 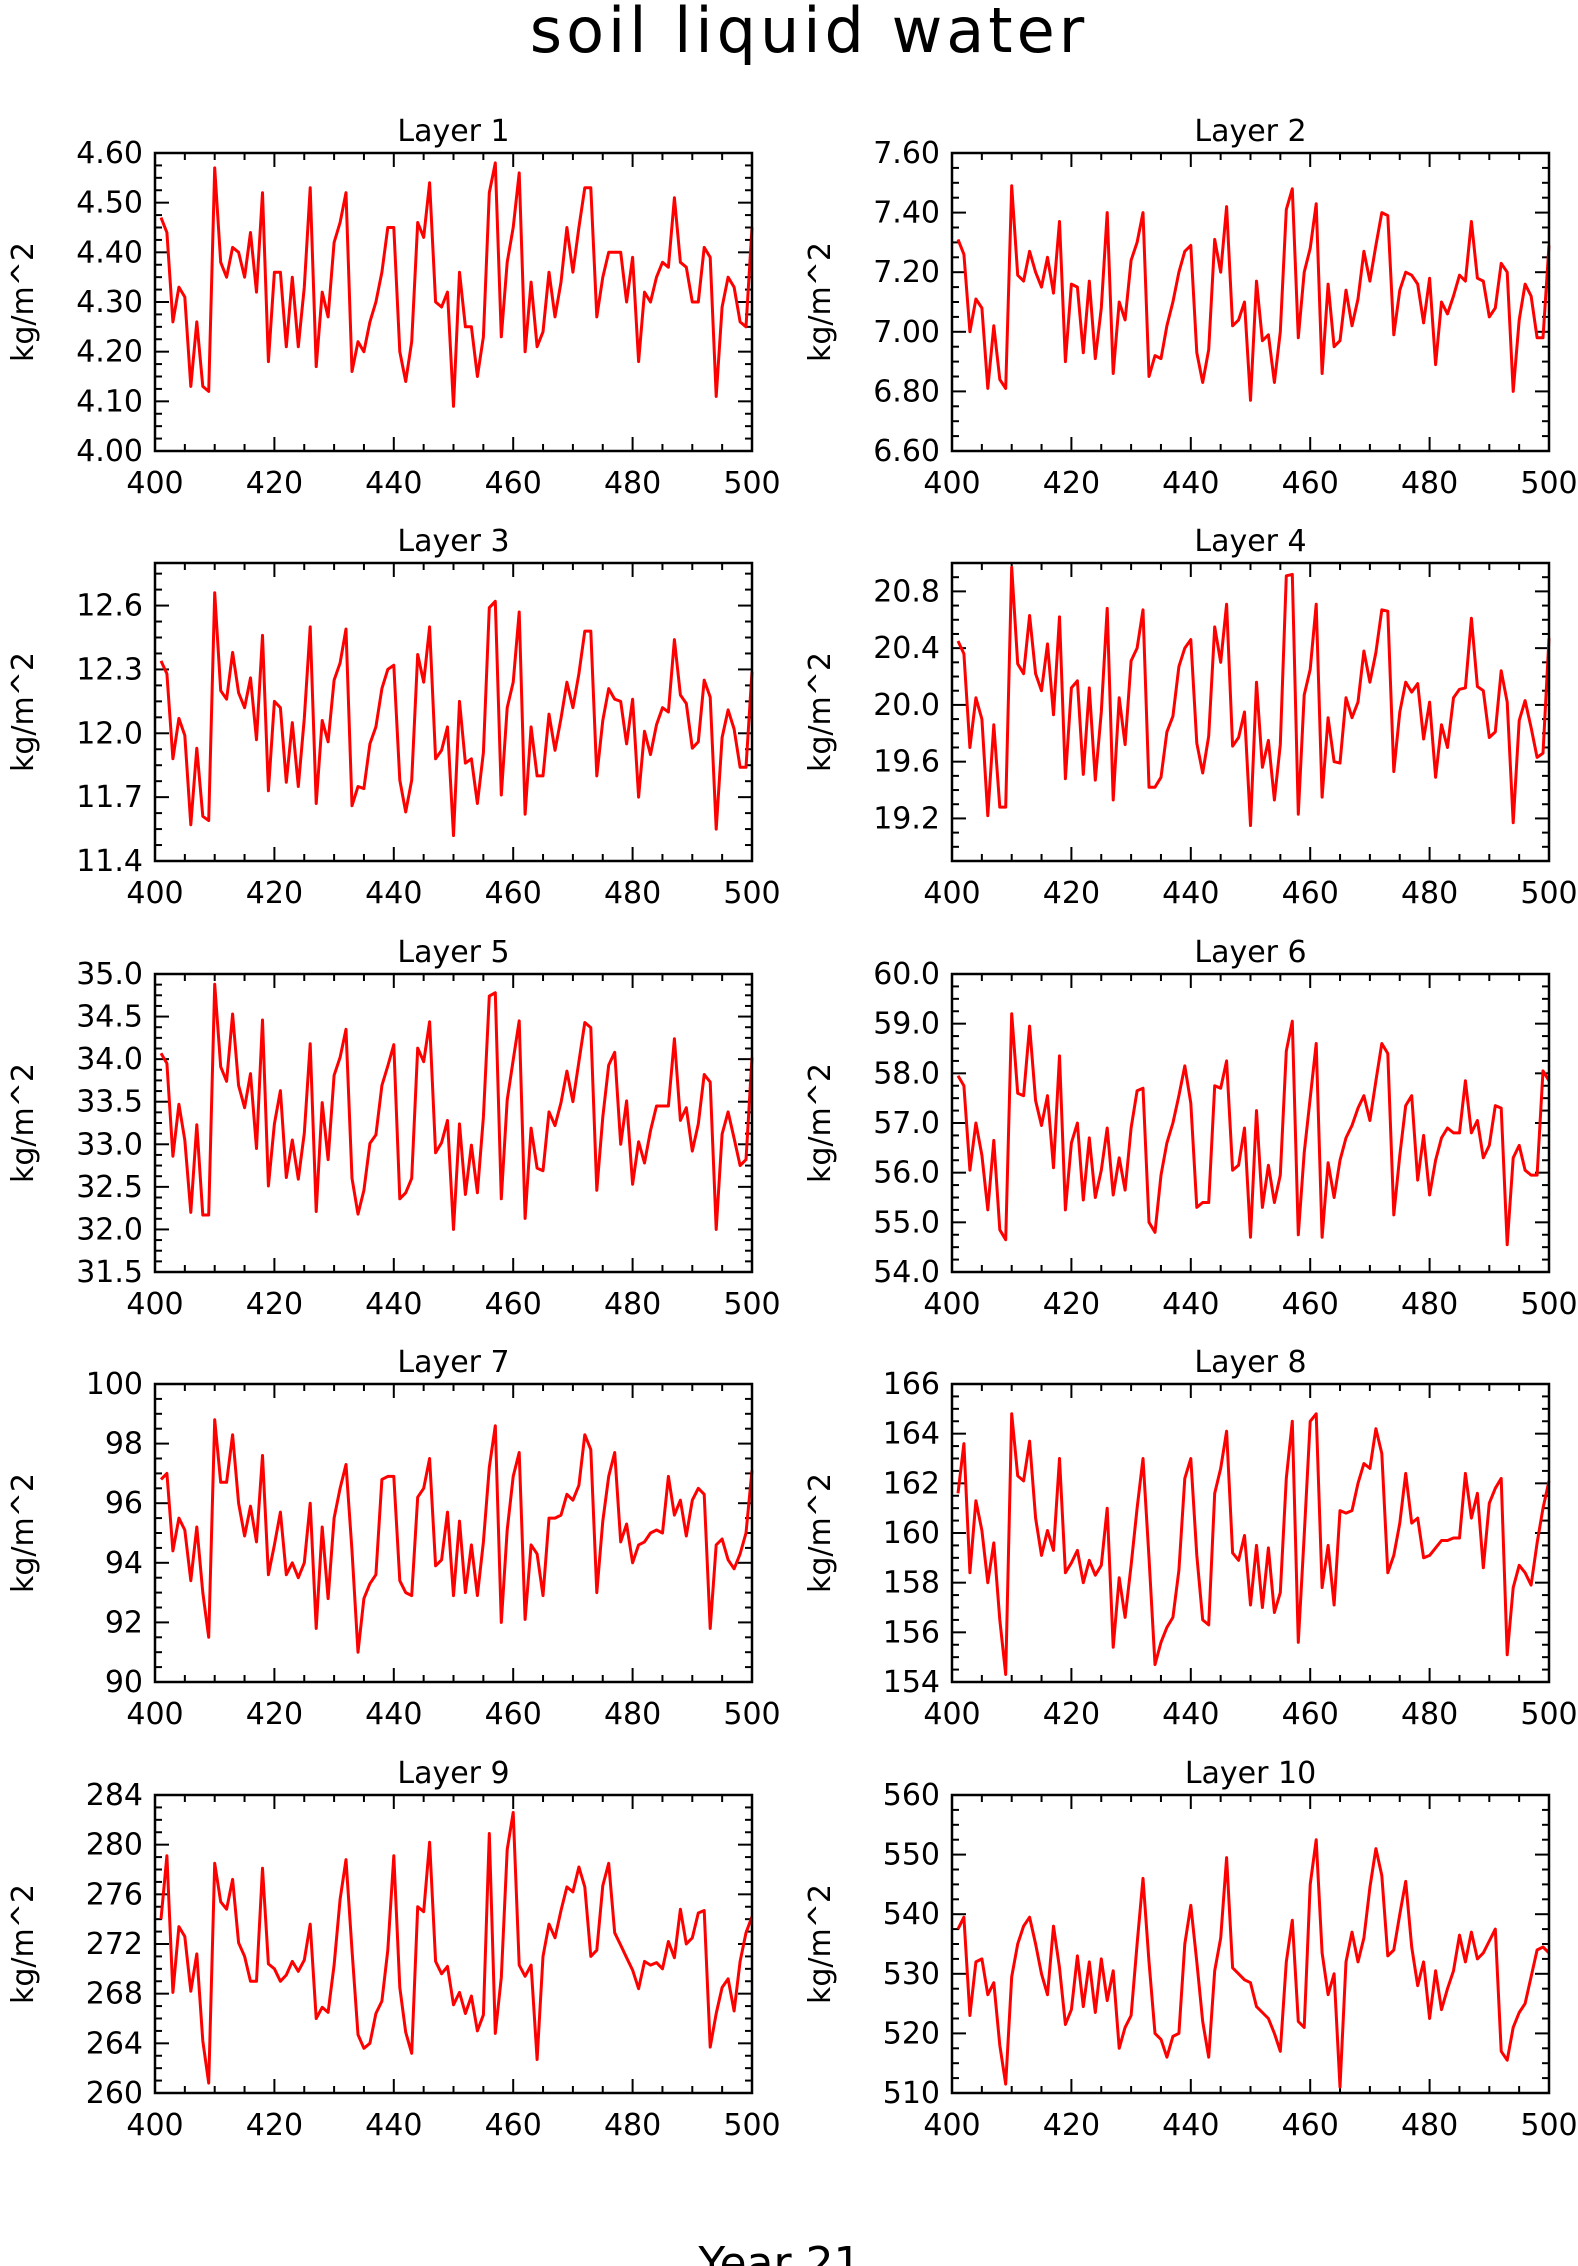 I want to click on y-tick-label: 19.6, so click(x=906, y=762).